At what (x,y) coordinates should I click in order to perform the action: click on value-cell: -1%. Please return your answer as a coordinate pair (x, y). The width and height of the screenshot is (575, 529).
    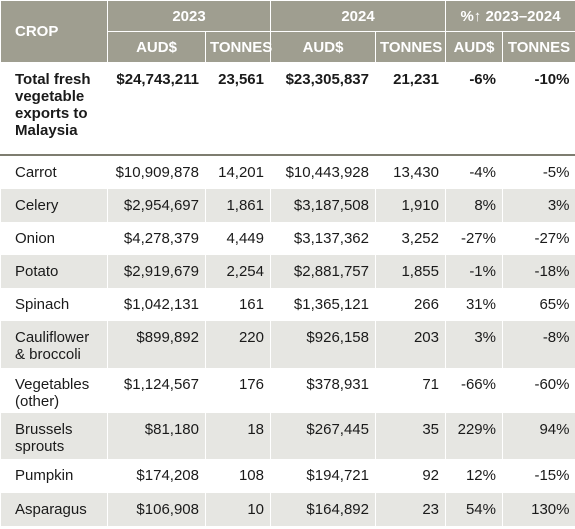
    Looking at the image, I should click on (474, 271).